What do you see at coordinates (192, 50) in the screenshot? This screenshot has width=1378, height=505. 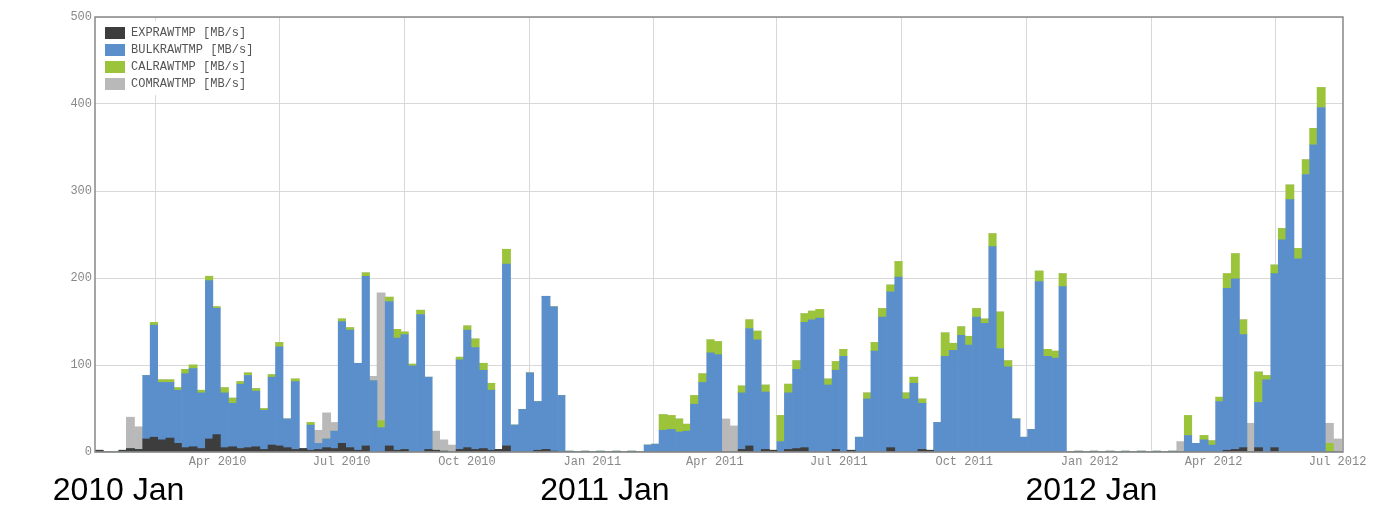 I see `legend-label: BULKRAWTMP [MB/s]` at bounding box center [192, 50].